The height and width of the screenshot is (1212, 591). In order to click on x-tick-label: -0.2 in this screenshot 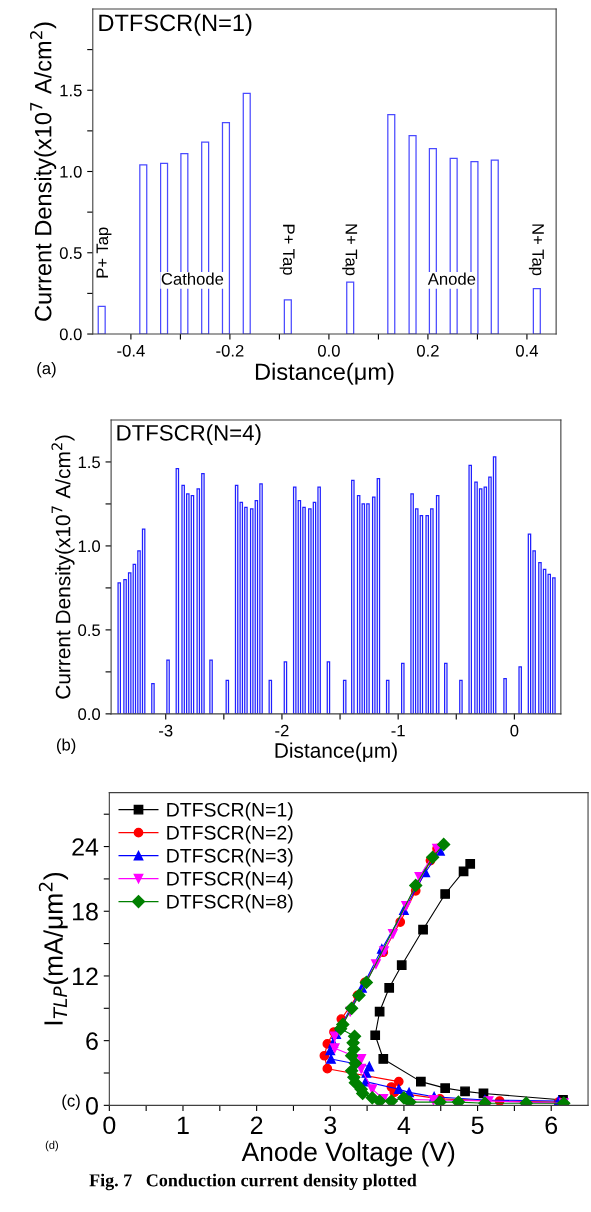, I will do `click(230, 350)`.